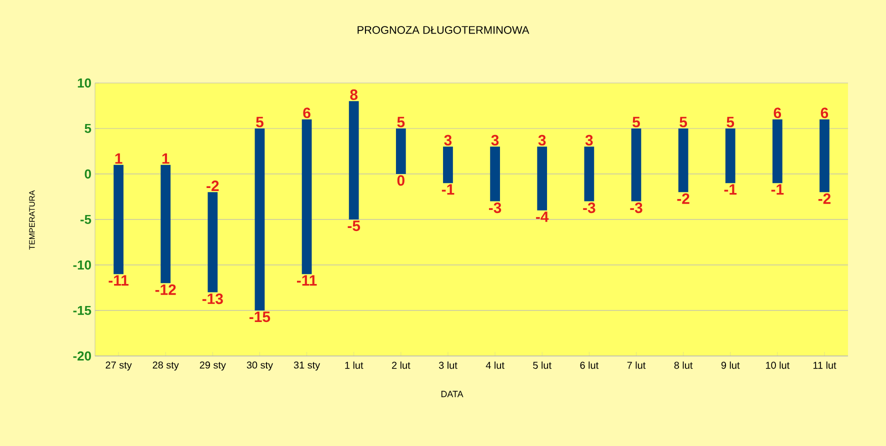  I want to click on x-tick-label: 10 lut, so click(778, 365).